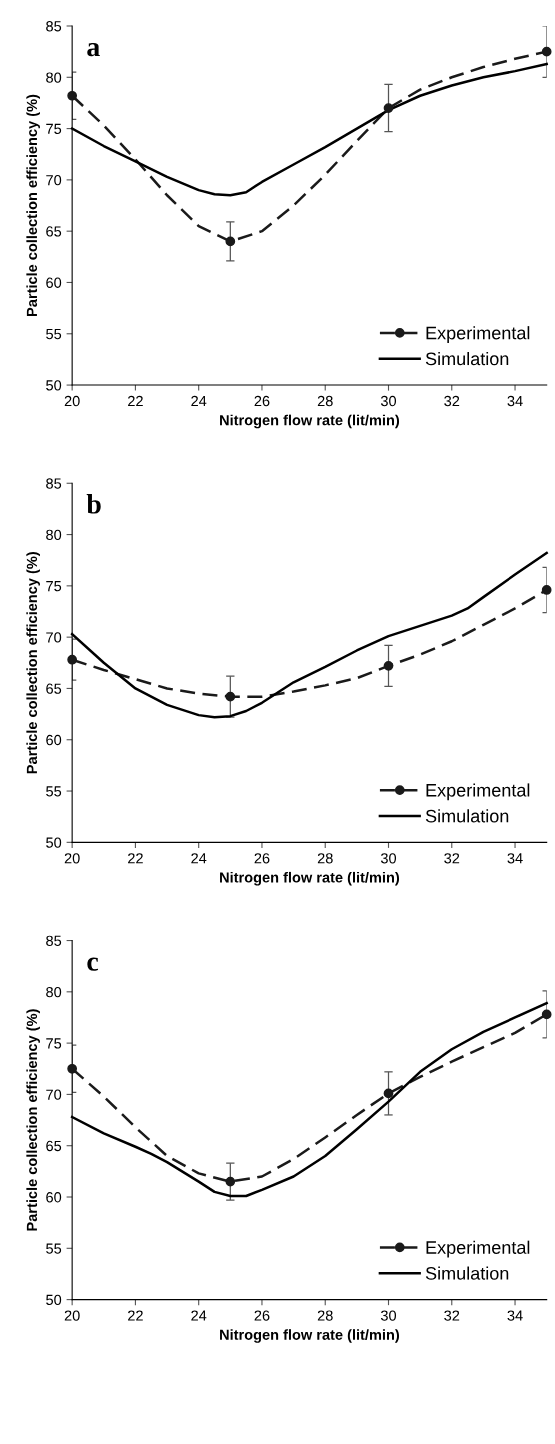 This screenshot has height=1444, width=555. I want to click on annotation: b, so click(93, 504).